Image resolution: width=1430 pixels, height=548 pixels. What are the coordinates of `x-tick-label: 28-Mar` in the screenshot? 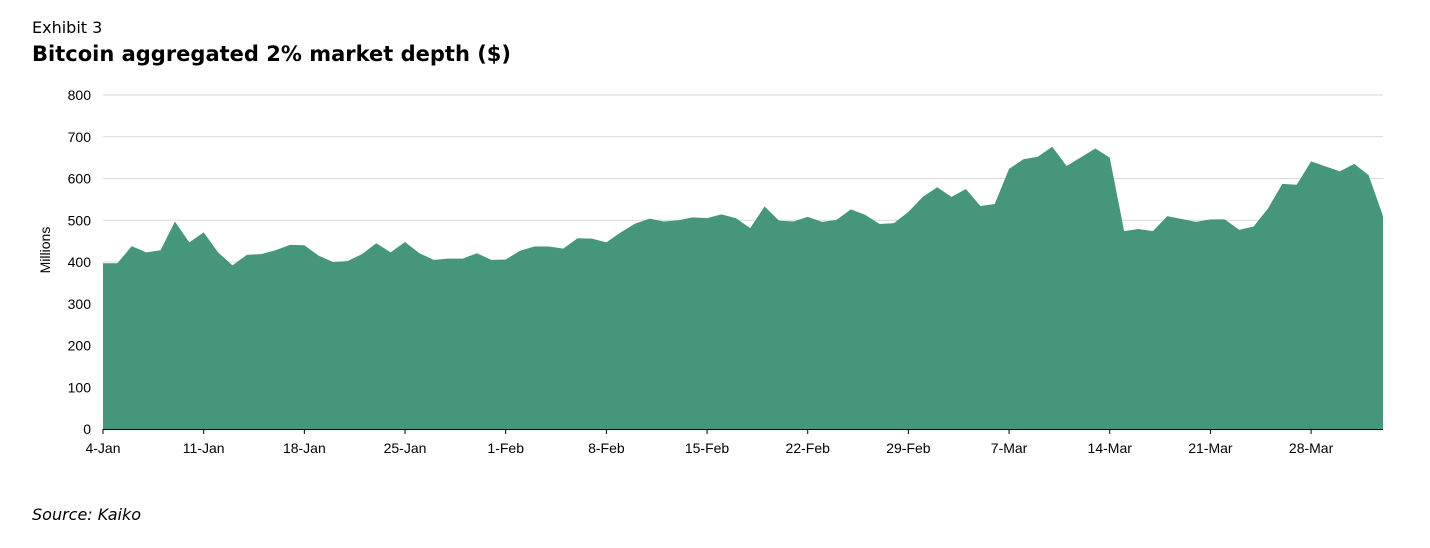 It's located at (1311, 448).